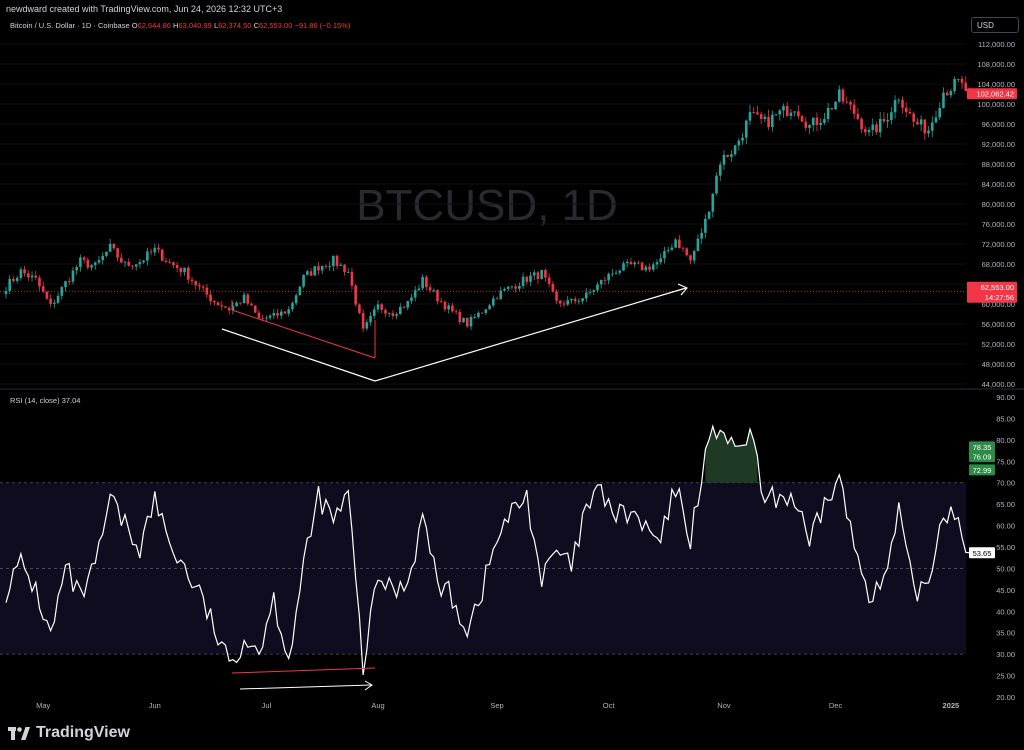 Image resolution: width=1024 pixels, height=750 pixels. Describe the element at coordinates (305, 687) in the screenshot. I see `rsi-white-arrow-line` at that location.